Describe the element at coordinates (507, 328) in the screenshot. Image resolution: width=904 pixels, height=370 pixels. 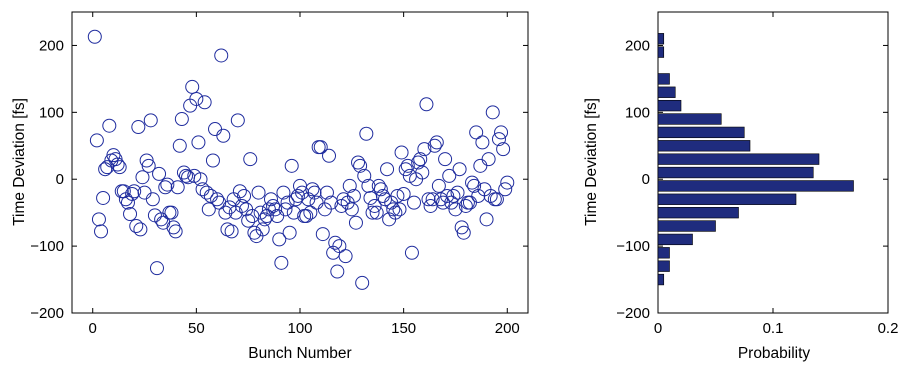
I see `scatter-x-tick-label: 200` at that location.